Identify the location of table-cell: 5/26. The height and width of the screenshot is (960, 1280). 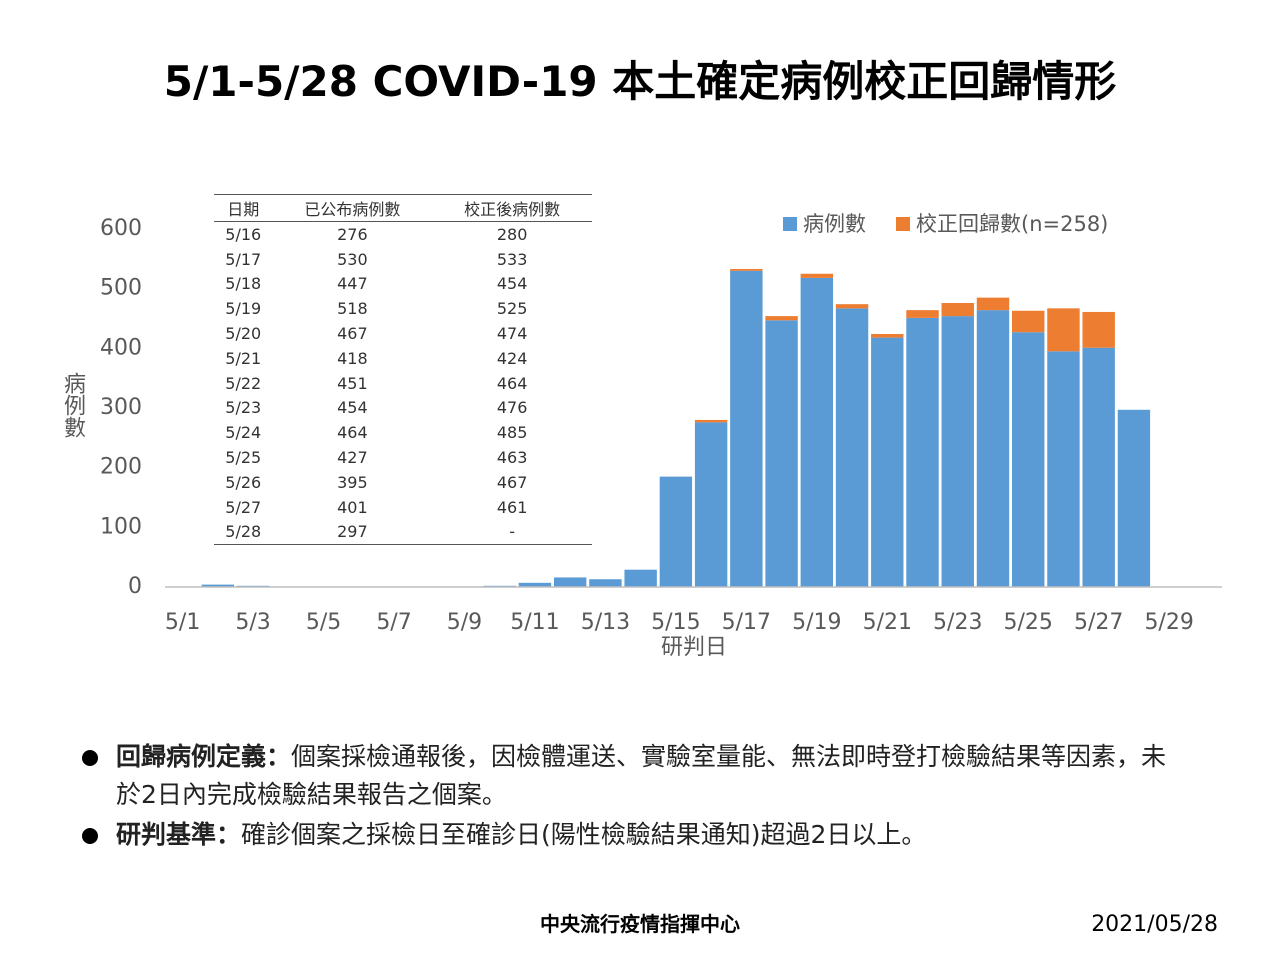
(243, 482).